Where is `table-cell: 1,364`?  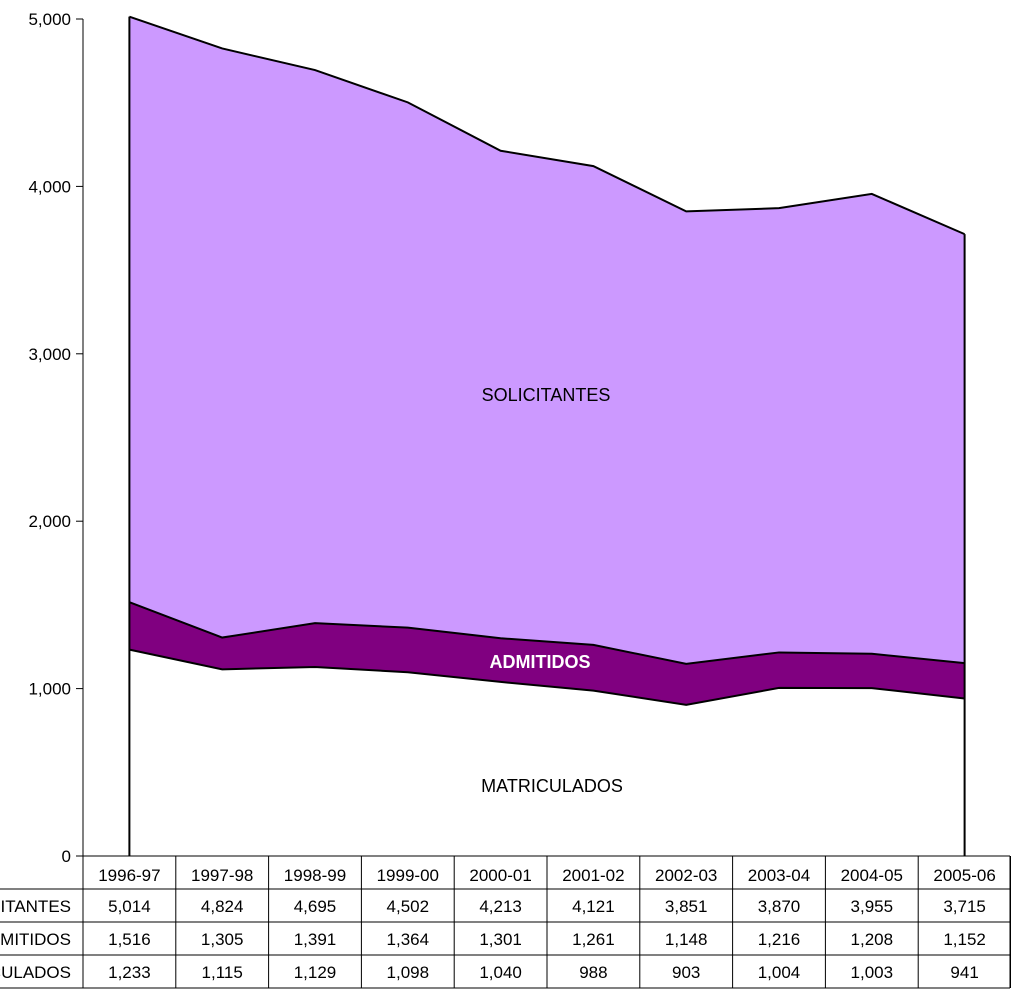
table-cell: 1,364 is located at coordinates (408, 939).